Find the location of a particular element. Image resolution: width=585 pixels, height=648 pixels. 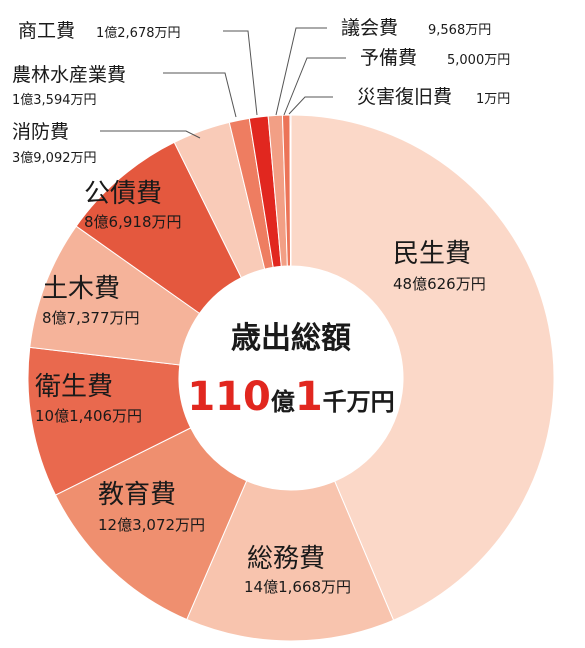

center-total-part-2: 1 is located at coordinates (309, 397).